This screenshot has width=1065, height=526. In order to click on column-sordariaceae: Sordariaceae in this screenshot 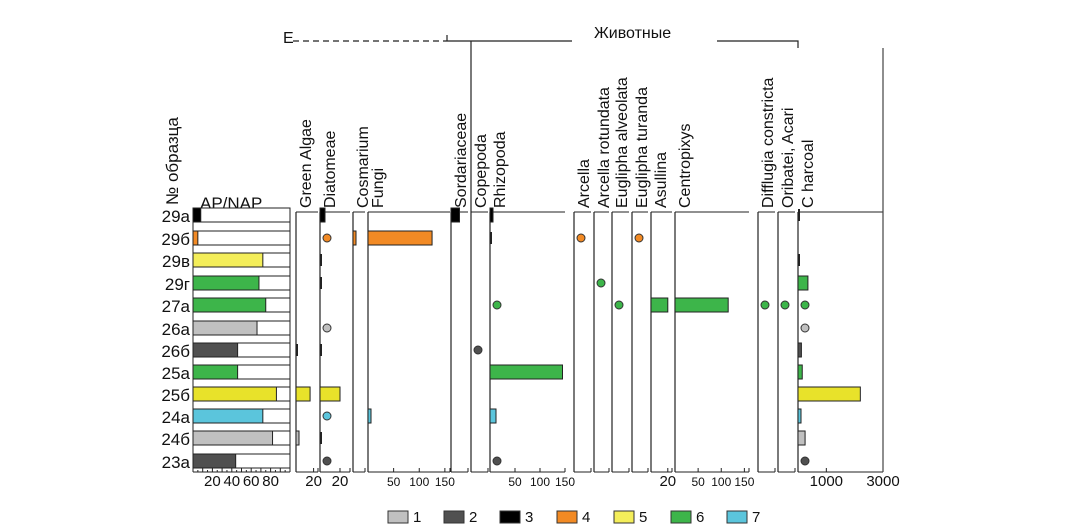, I will do `click(460, 293)`.